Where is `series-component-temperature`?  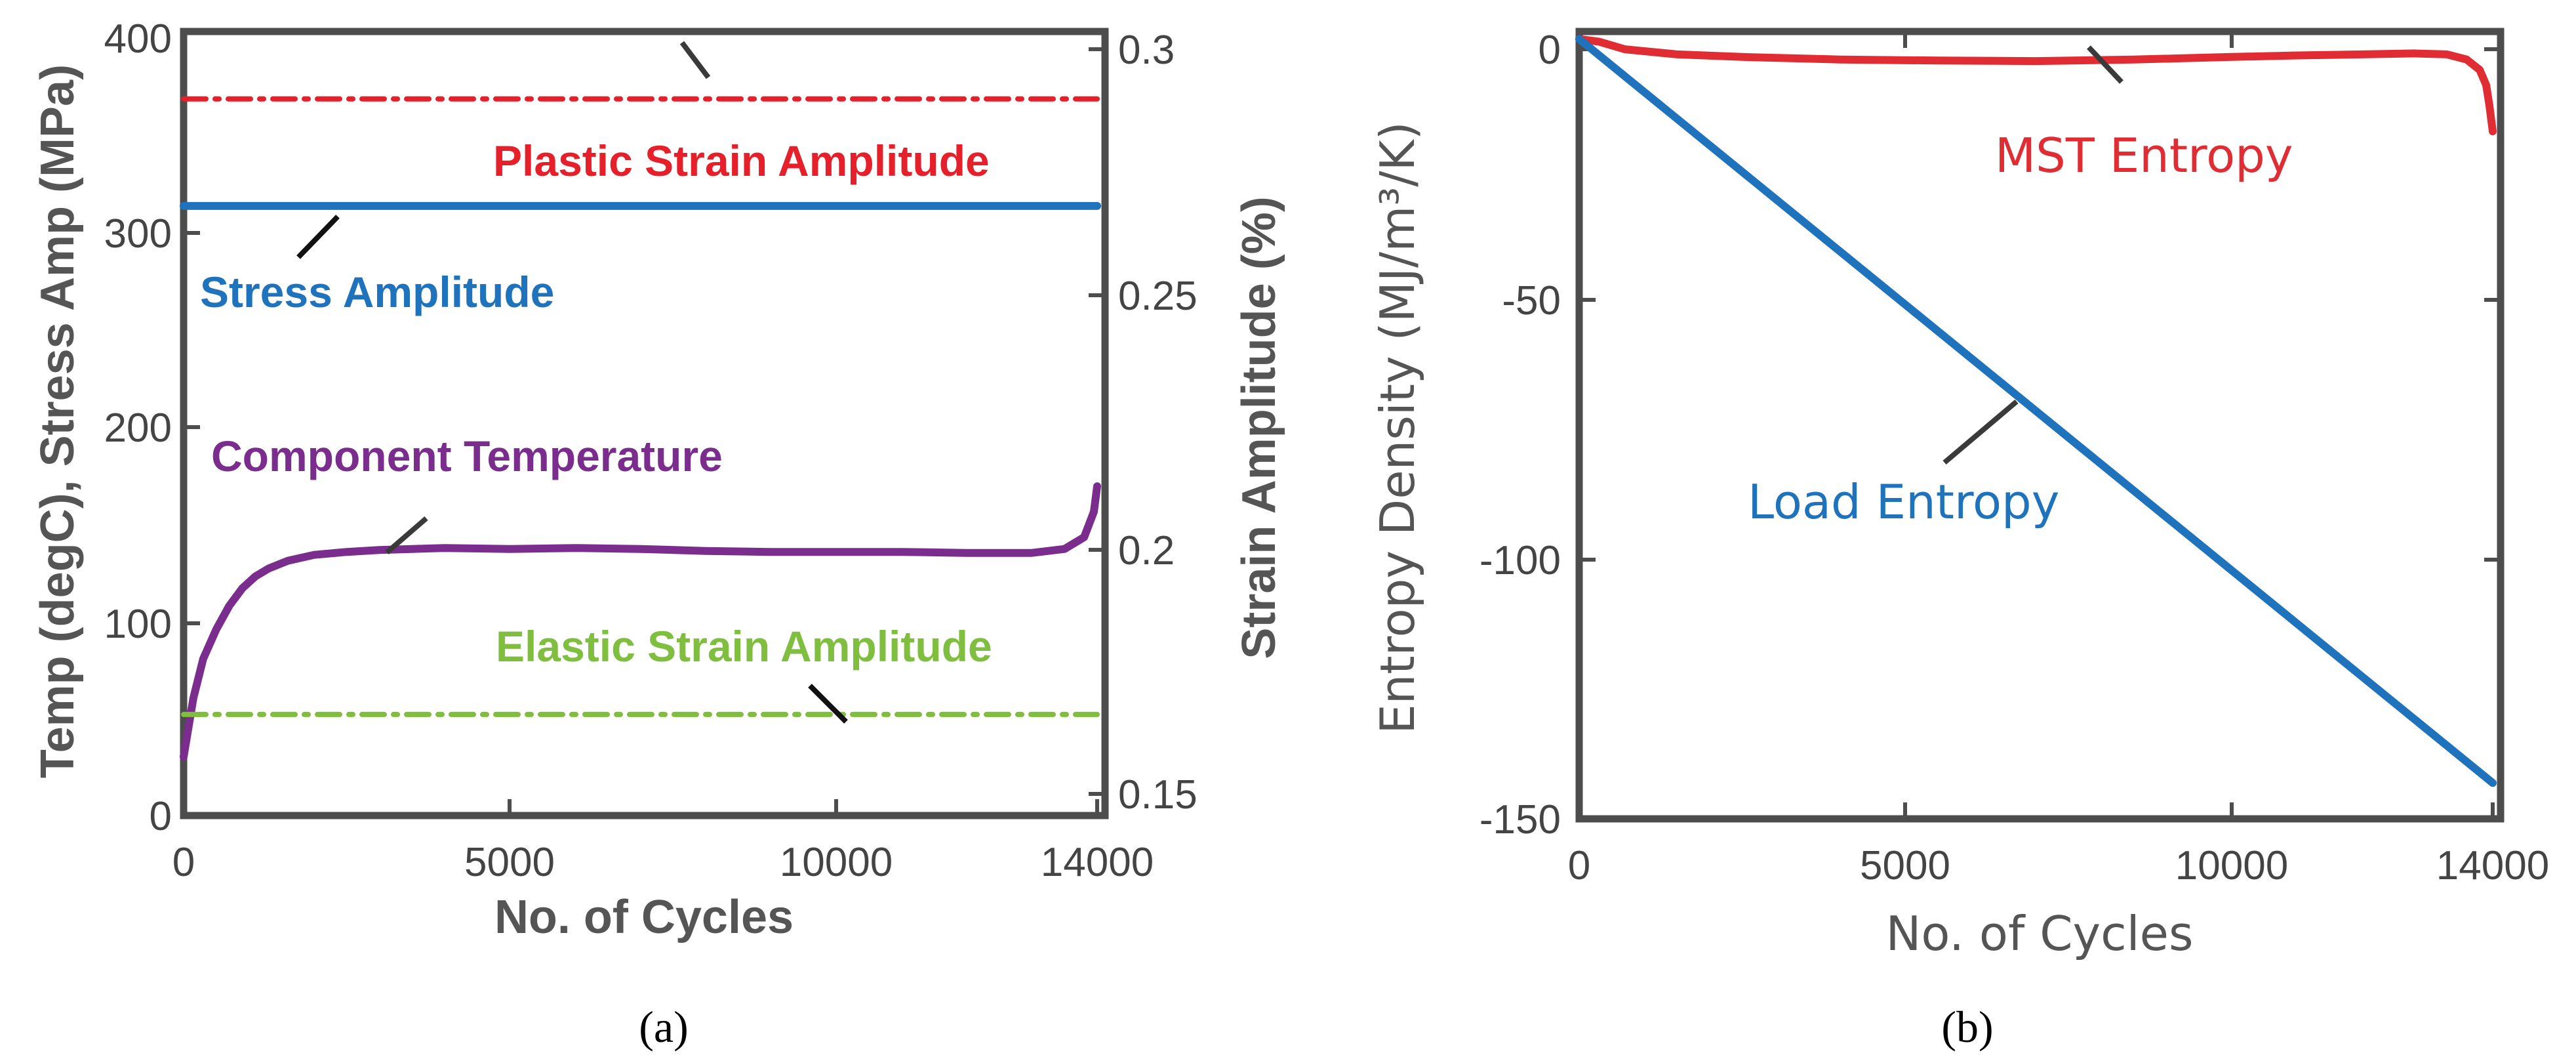 series-component-temperature is located at coordinates (640, 621).